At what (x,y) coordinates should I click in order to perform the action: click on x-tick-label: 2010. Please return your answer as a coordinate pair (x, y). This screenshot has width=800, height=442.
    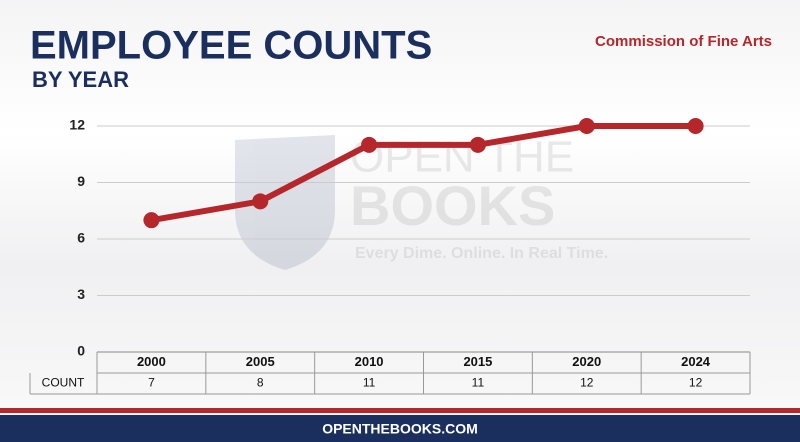
    Looking at the image, I should click on (369, 361).